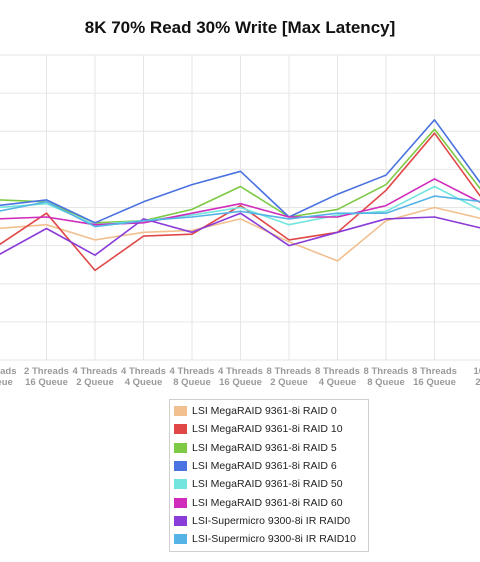  What do you see at coordinates (271, 520) in the screenshot?
I see `legend-label: LSI-Supermicro 9300-8i IR RAID0` at bounding box center [271, 520].